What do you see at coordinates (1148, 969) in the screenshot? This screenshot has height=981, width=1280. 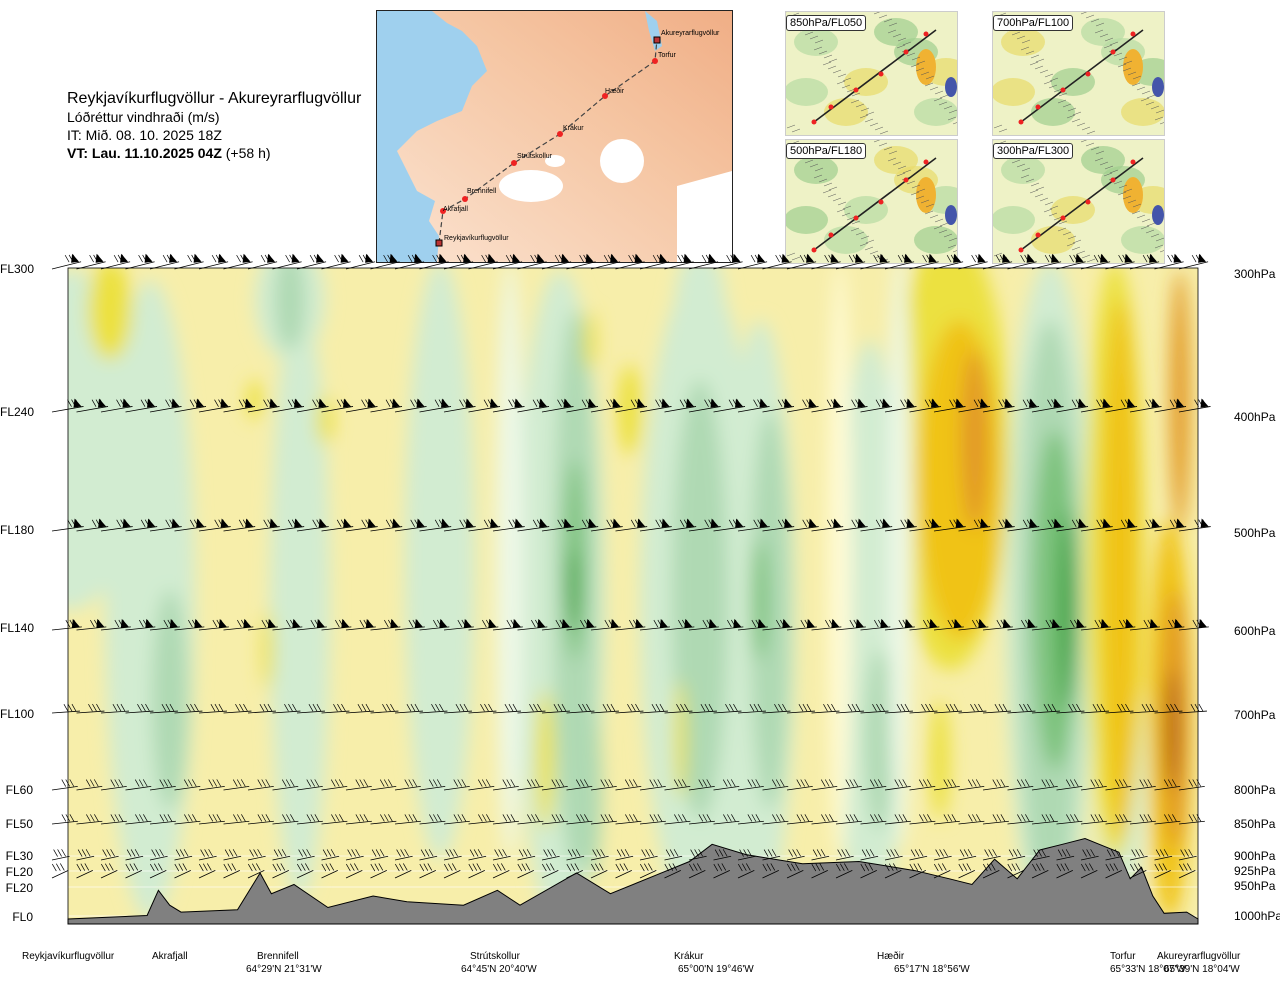 I see `station-coord: 65°33'N 18°07'W` at bounding box center [1148, 969].